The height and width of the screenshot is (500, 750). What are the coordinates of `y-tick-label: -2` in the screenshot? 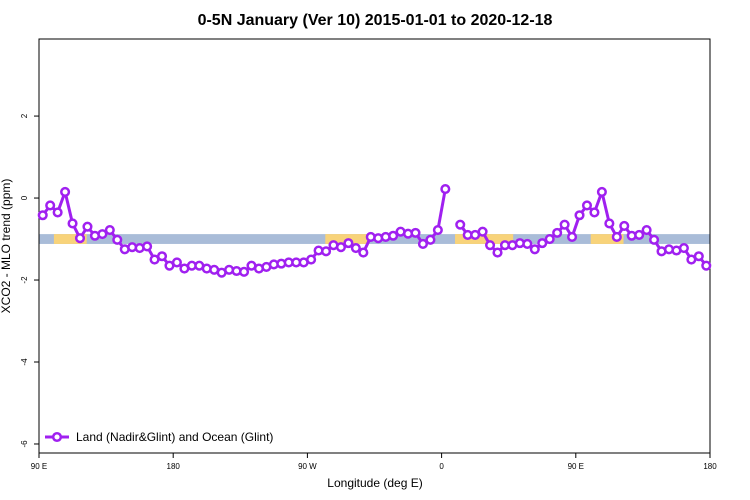 It's located at (24, 280).